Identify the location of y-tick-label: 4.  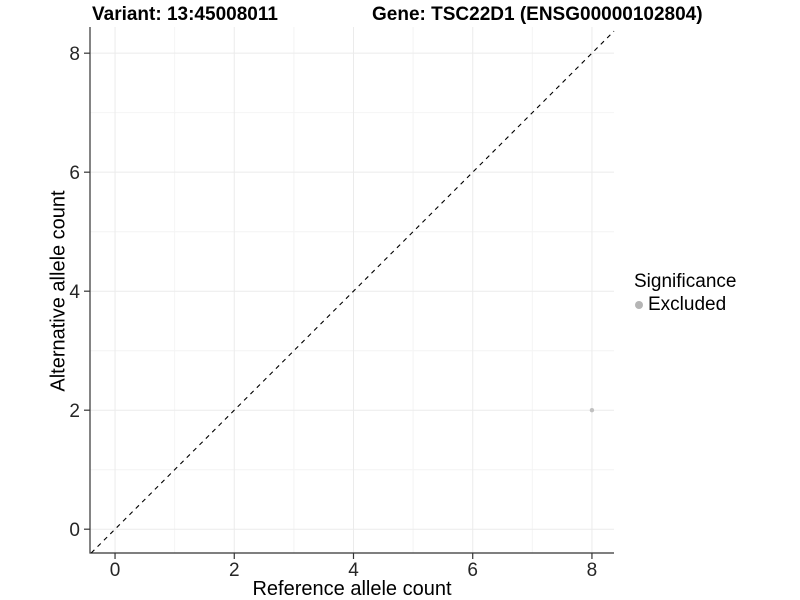
(74, 292).